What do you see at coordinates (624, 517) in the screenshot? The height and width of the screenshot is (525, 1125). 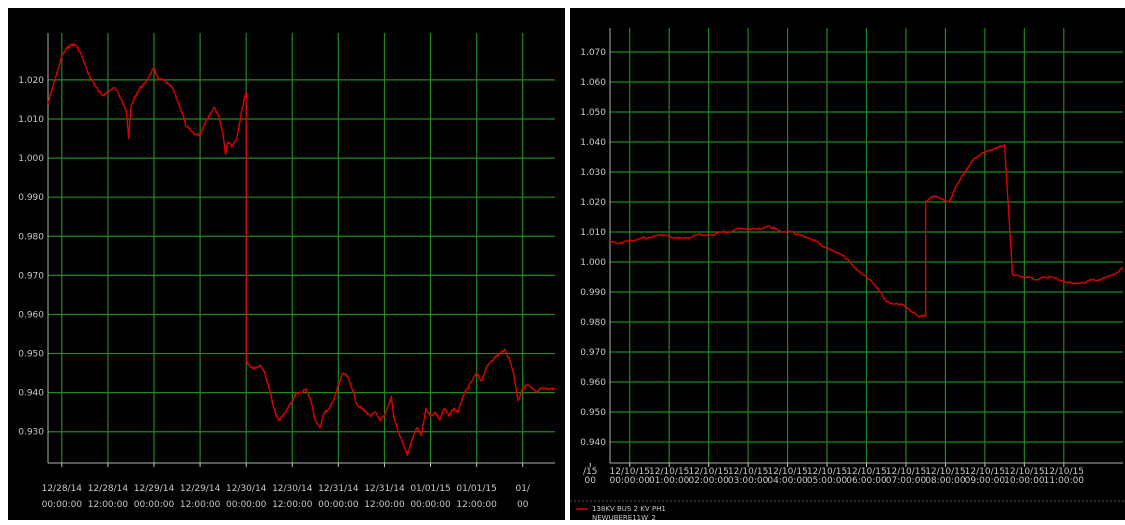 I see `legend-extra-text: NEWUBERE11W_2` at bounding box center [624, 517].